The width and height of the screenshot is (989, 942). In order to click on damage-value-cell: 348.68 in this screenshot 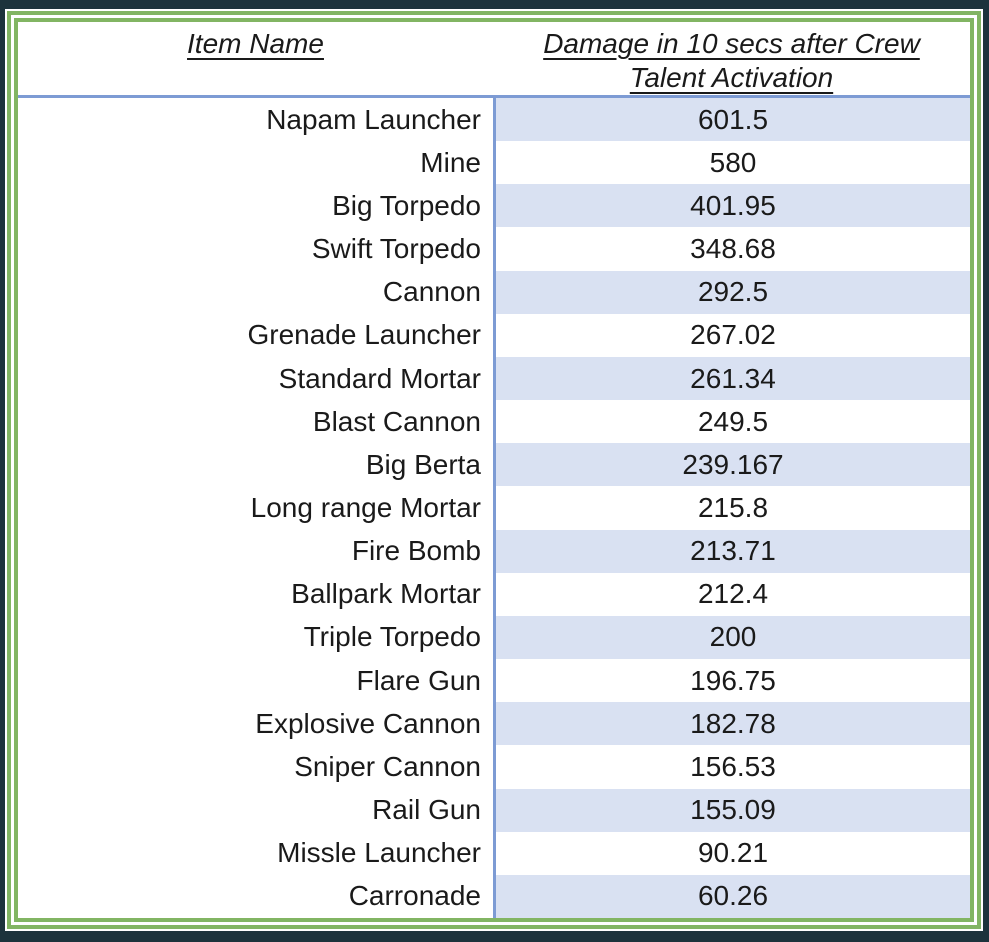, I will do `click(731, 249)`.